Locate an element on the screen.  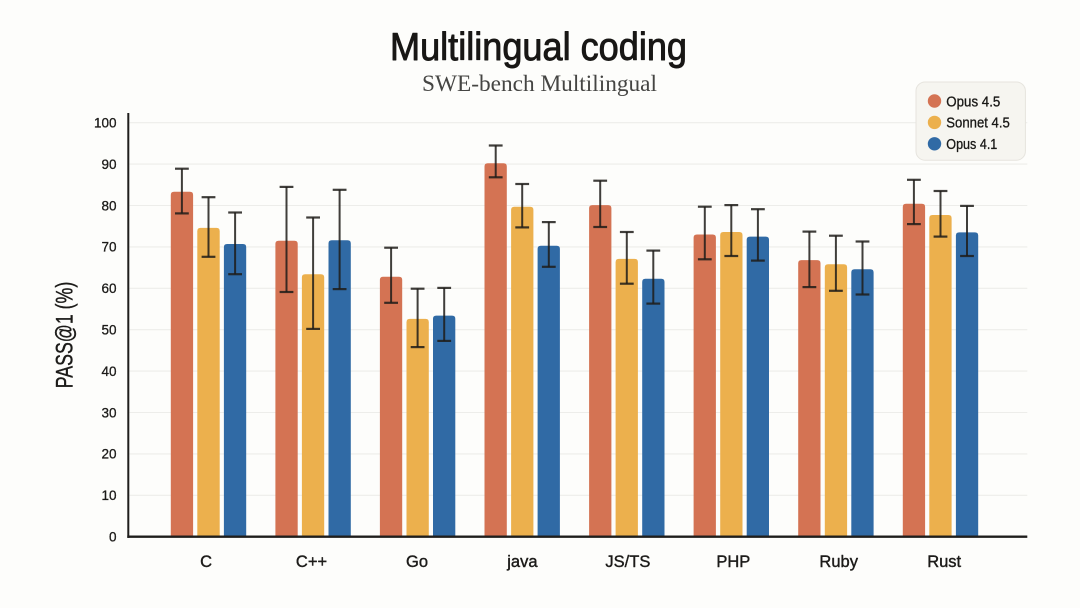
svg-text: SWE-bench Multilingual is located at coordinates (539, 83).